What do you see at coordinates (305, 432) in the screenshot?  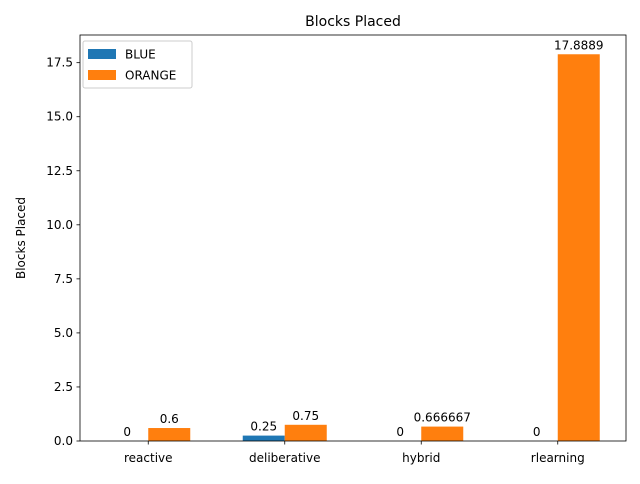 I see `bar-orange-deliberative` at bounding box center [305, 432].